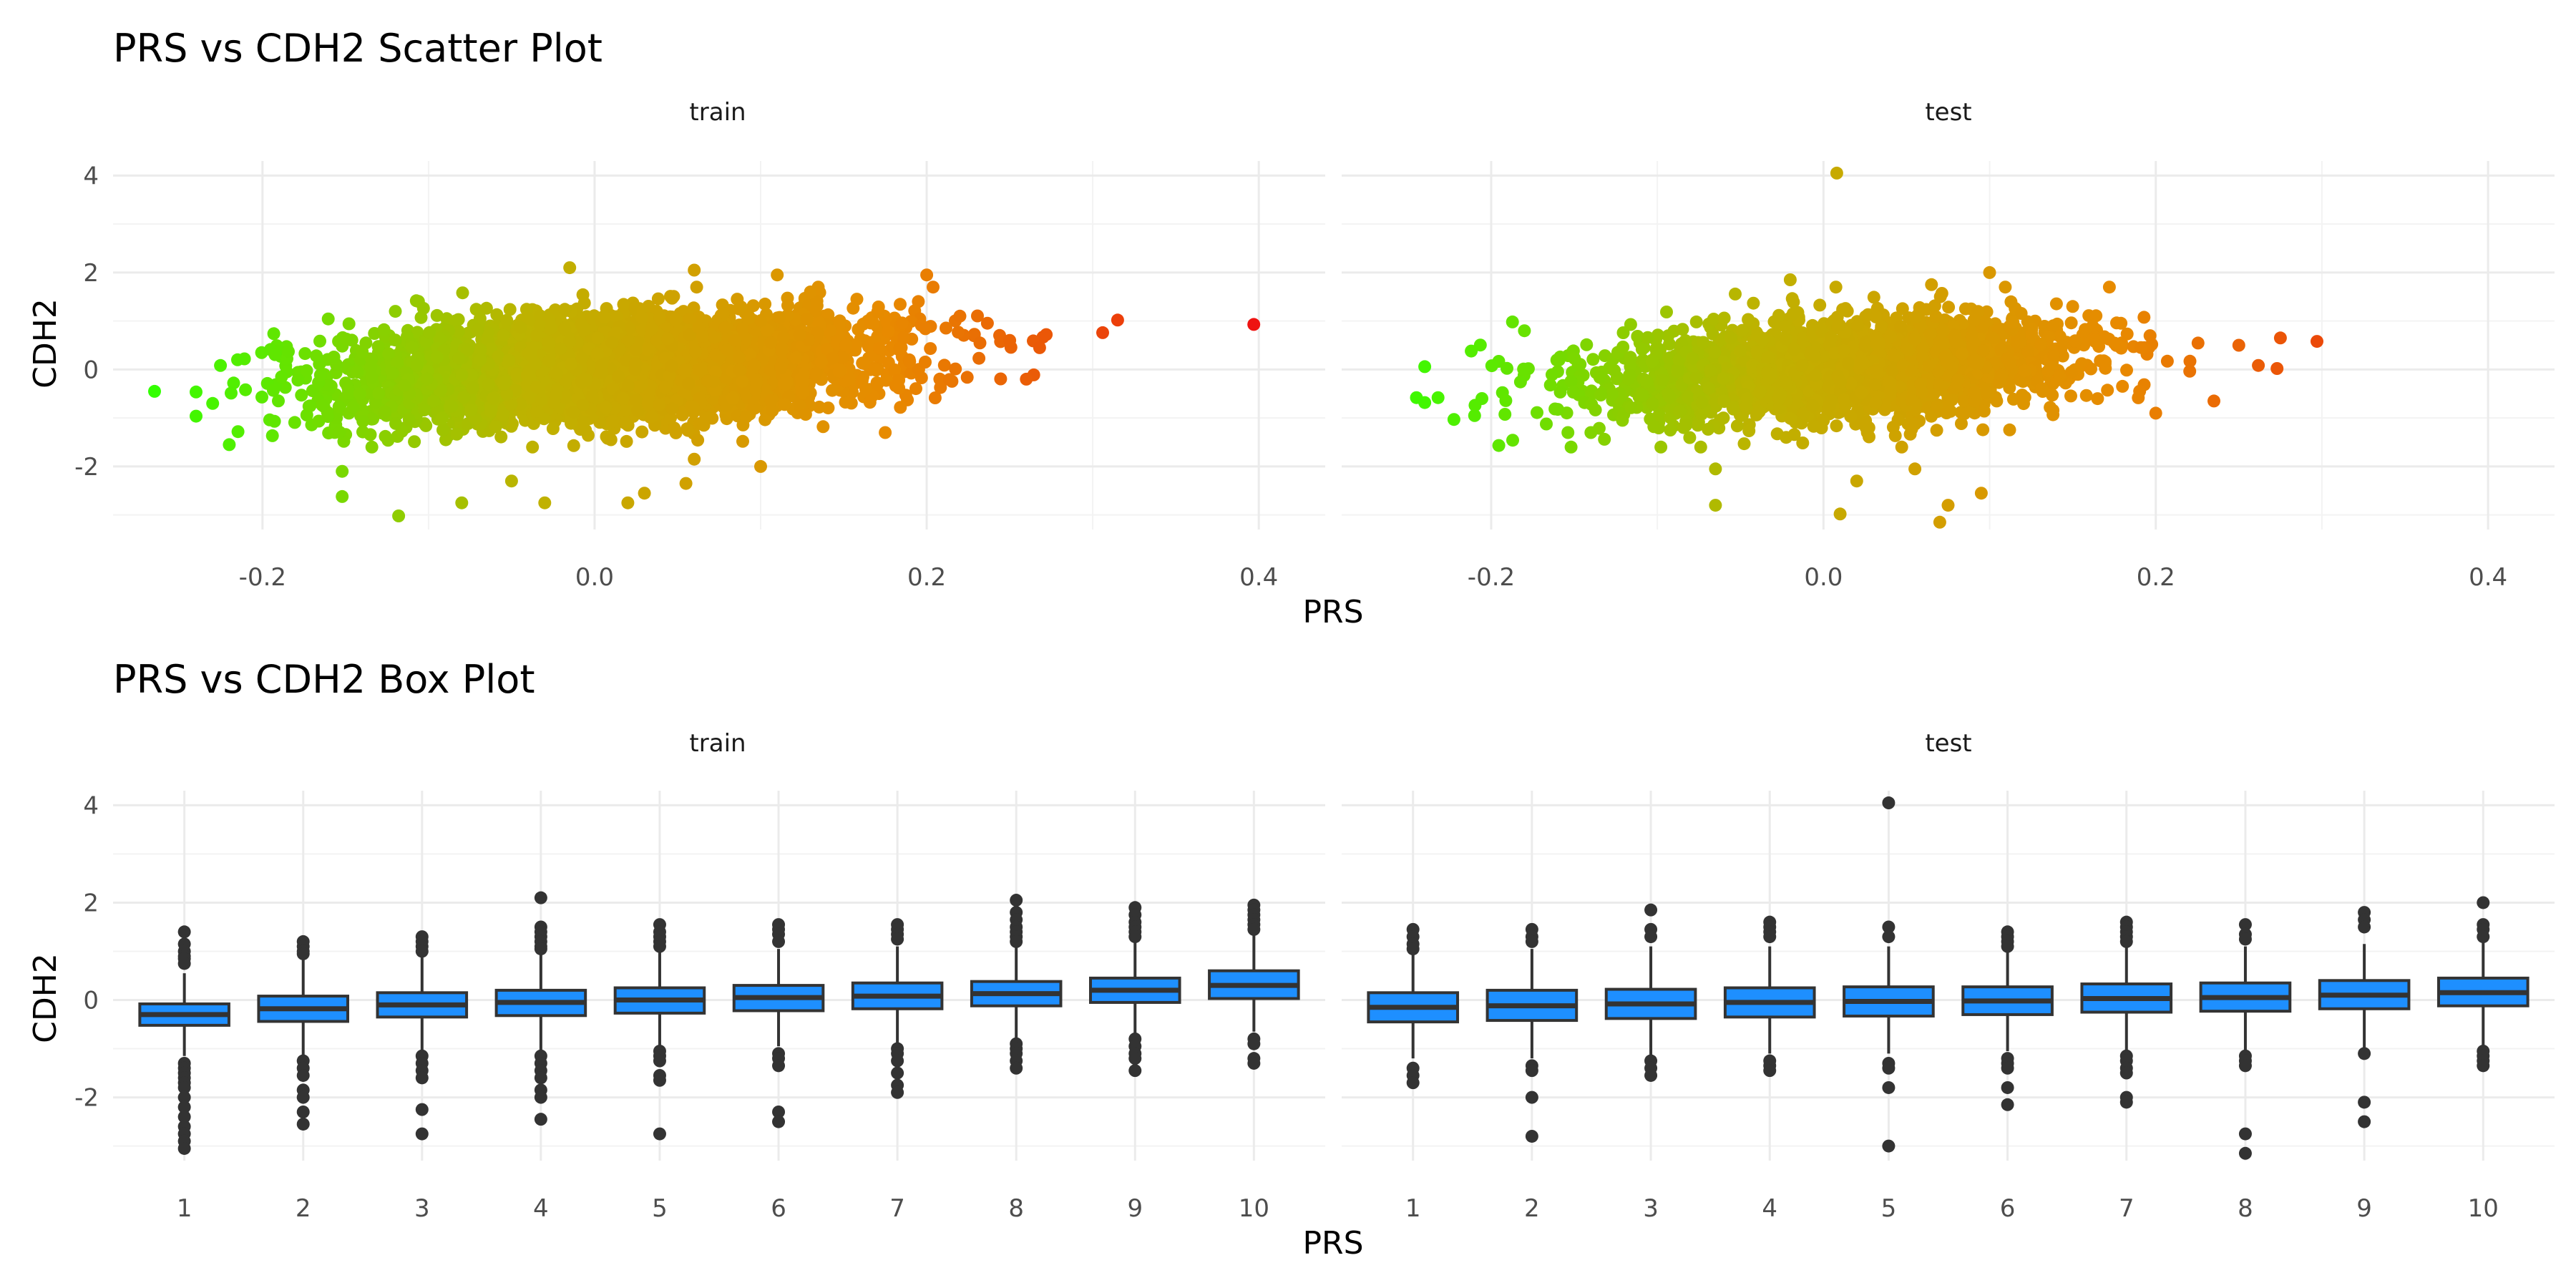 This screenshot has width=2576, height=1288. Describe the element at coordinates (717, 112) in the screenshot. I see `scatter-strip-train: train` at that location.